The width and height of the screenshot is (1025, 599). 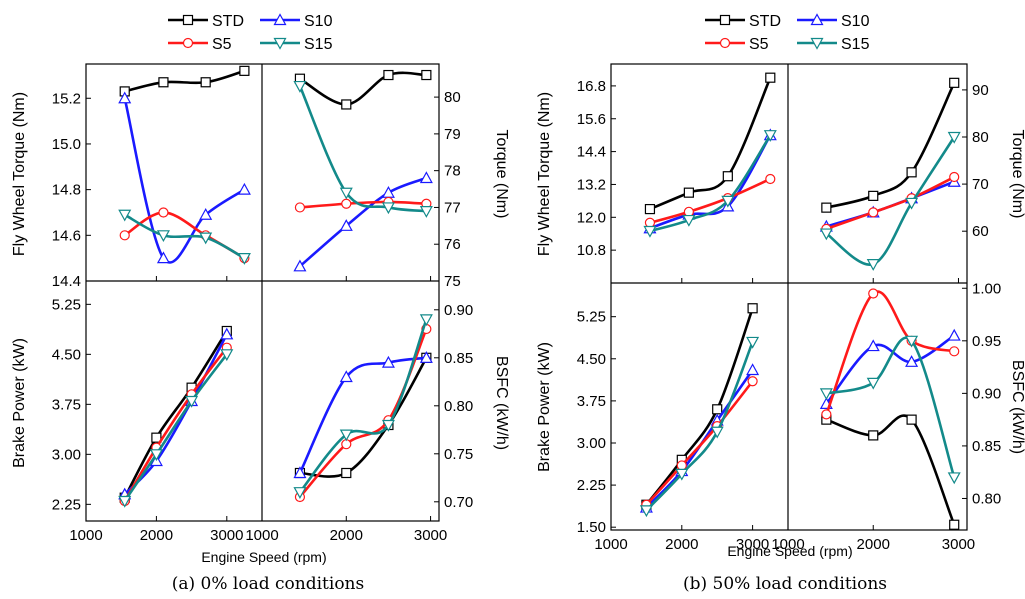 What do you see at coordinates (591, 217) in the screenshot?
I see `ytick-label: 12.0` at bounding box center [591, 217].